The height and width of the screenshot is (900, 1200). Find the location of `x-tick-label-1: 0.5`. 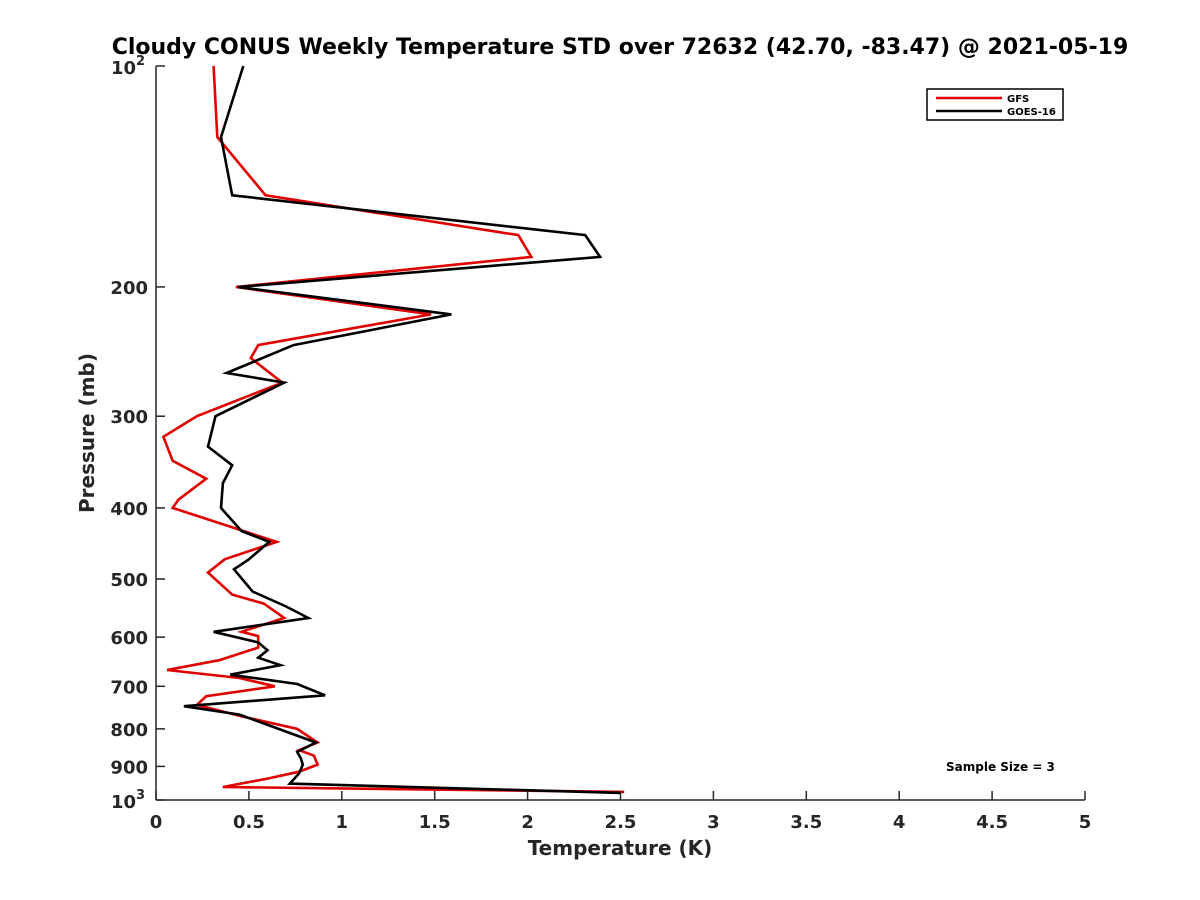

x-tick-label-1: 0.5 is located at coordinates (249, 822).